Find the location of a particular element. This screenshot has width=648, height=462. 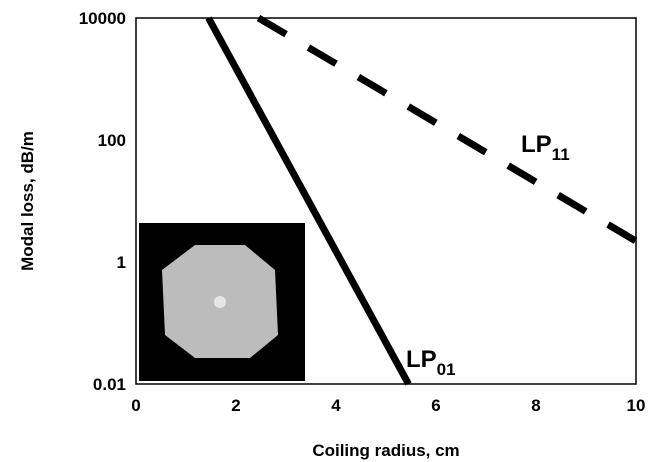

y-tick-label: 0.01 is located at coordinates (109, 384).